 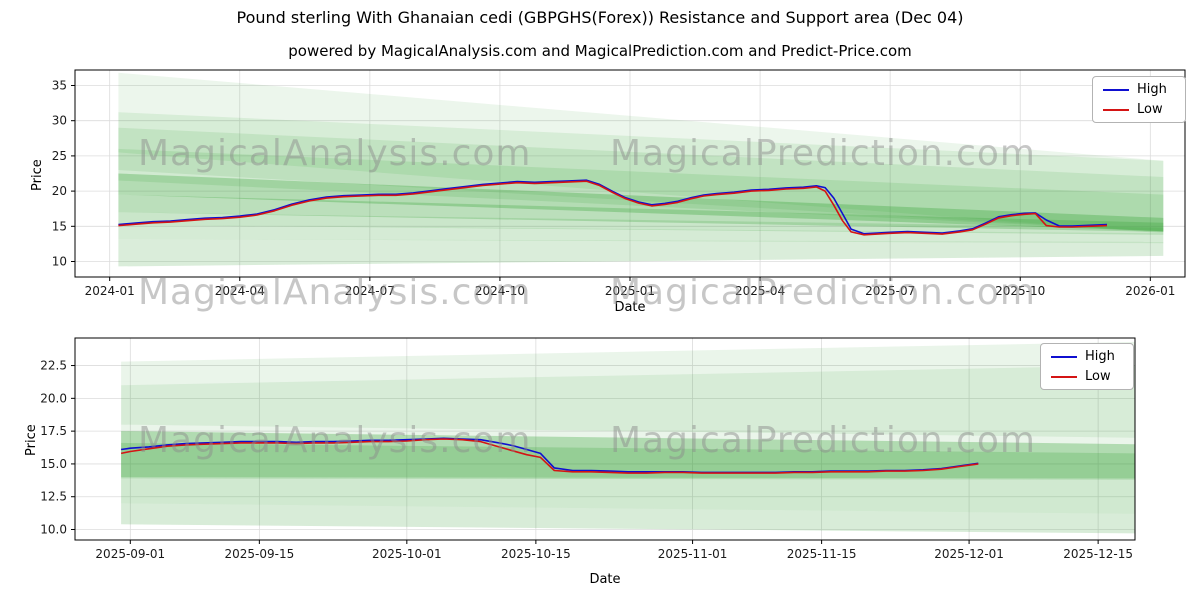 I want to click on svg-text: 22.5, so click(x=53, y=366).